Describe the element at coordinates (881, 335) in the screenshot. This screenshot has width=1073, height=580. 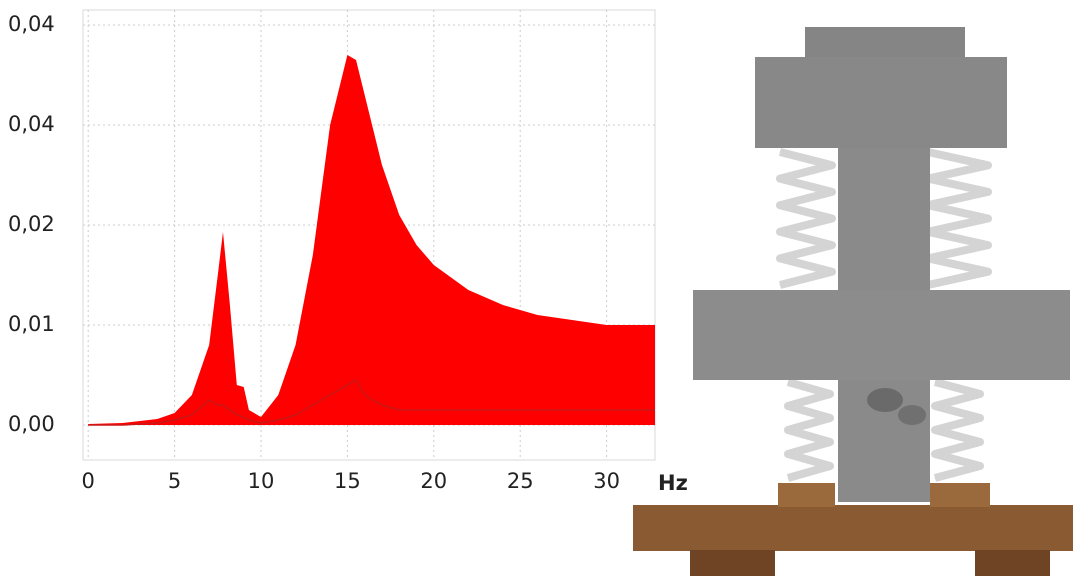
I see `middle-mass` at that location.